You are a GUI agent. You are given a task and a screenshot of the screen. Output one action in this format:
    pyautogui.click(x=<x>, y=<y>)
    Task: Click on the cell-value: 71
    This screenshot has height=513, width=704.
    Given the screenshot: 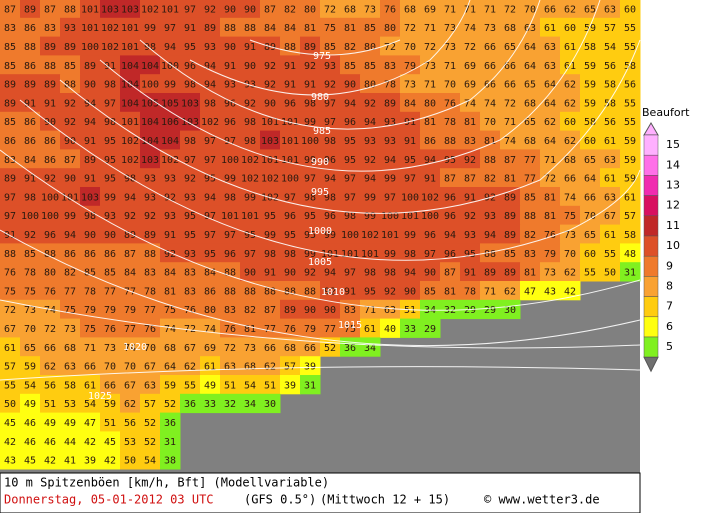 What is the action you would take?
    pyautogui.click(x=90, y=348)
    